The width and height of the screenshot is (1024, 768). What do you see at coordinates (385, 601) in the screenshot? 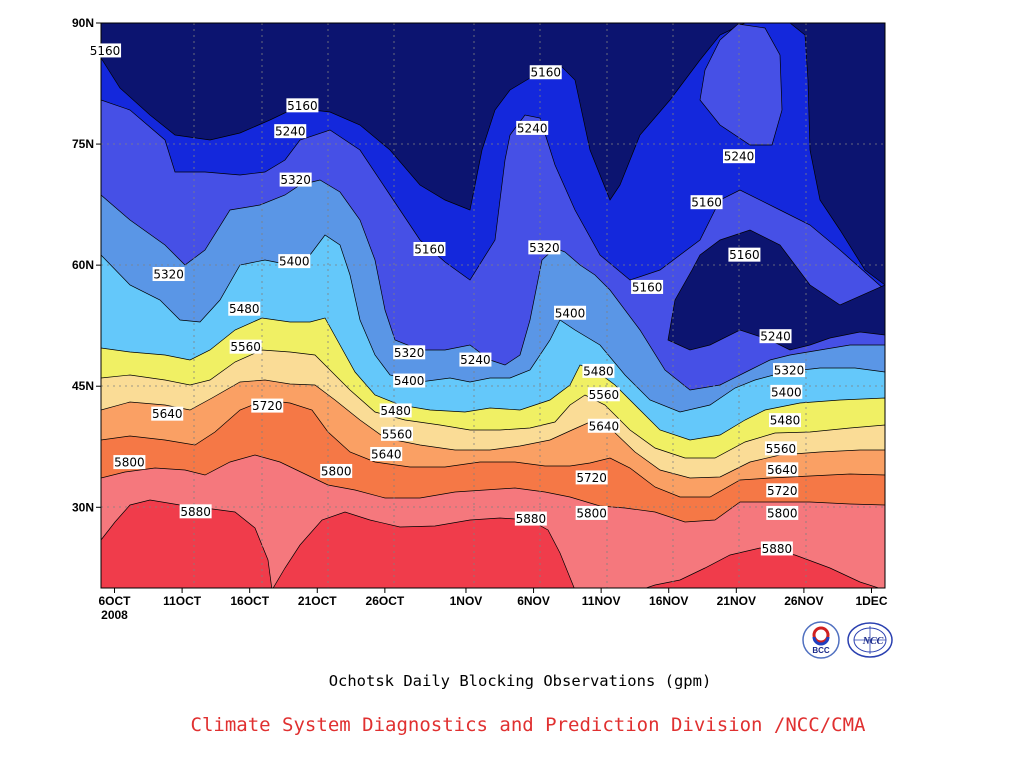
I see `x-tick-label: 26OCT` at bounding box center [385, 601].